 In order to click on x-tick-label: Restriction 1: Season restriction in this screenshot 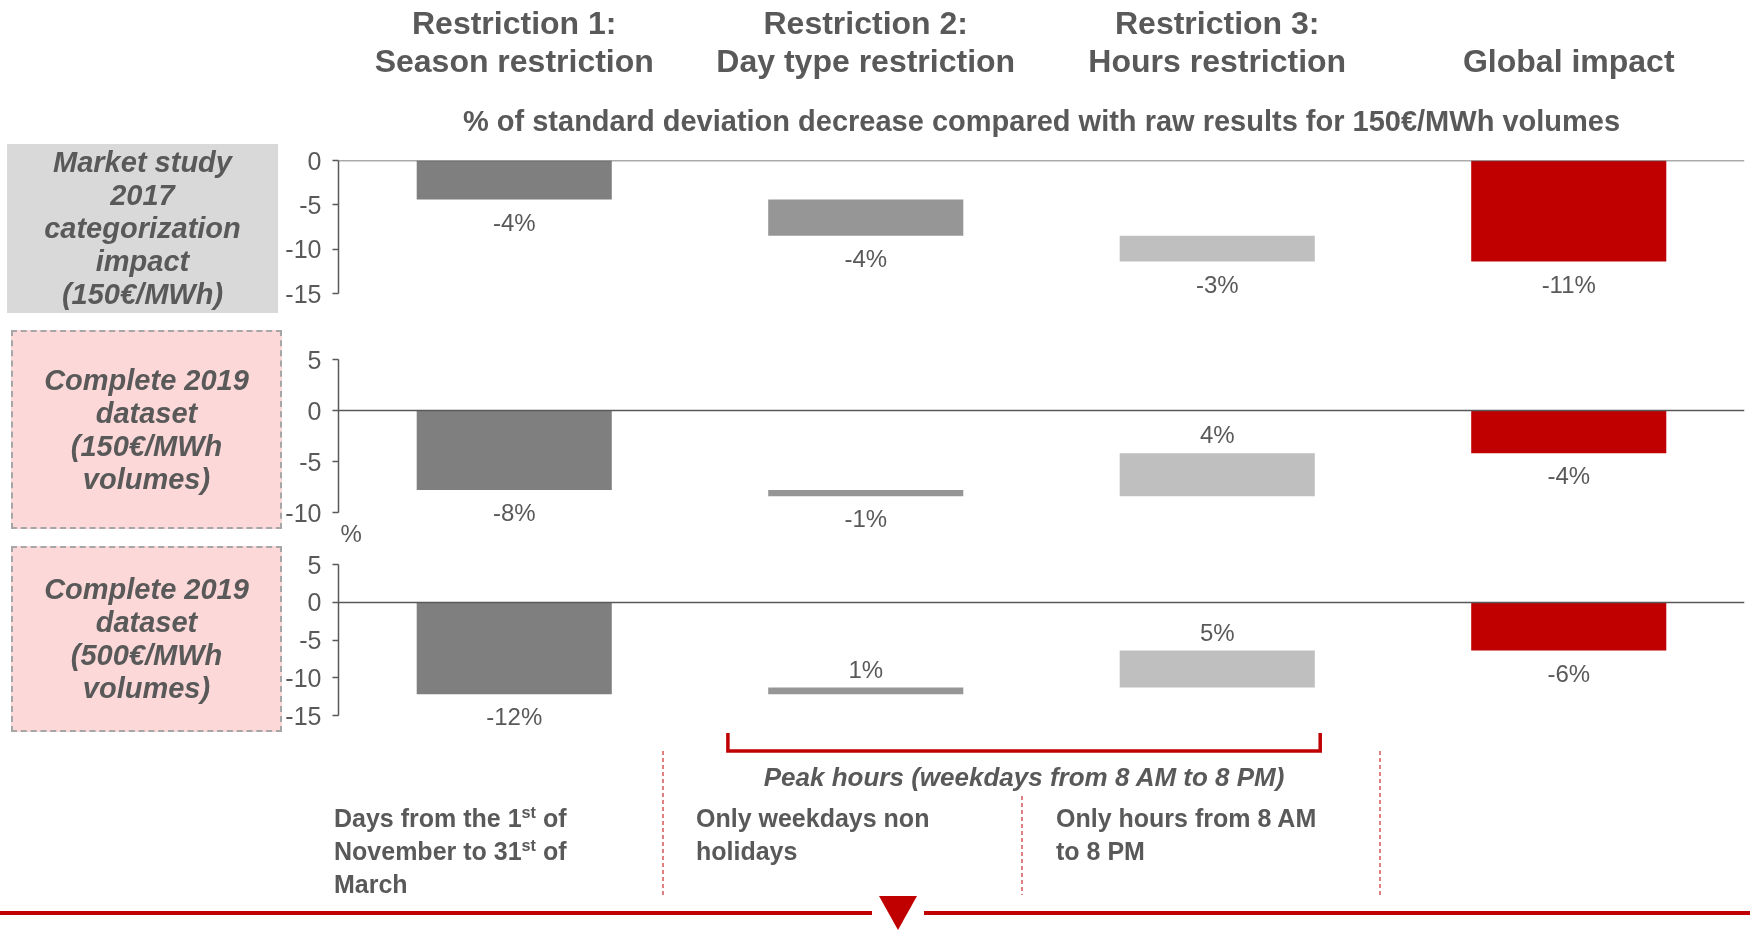, I will do `click(514, 41)`.